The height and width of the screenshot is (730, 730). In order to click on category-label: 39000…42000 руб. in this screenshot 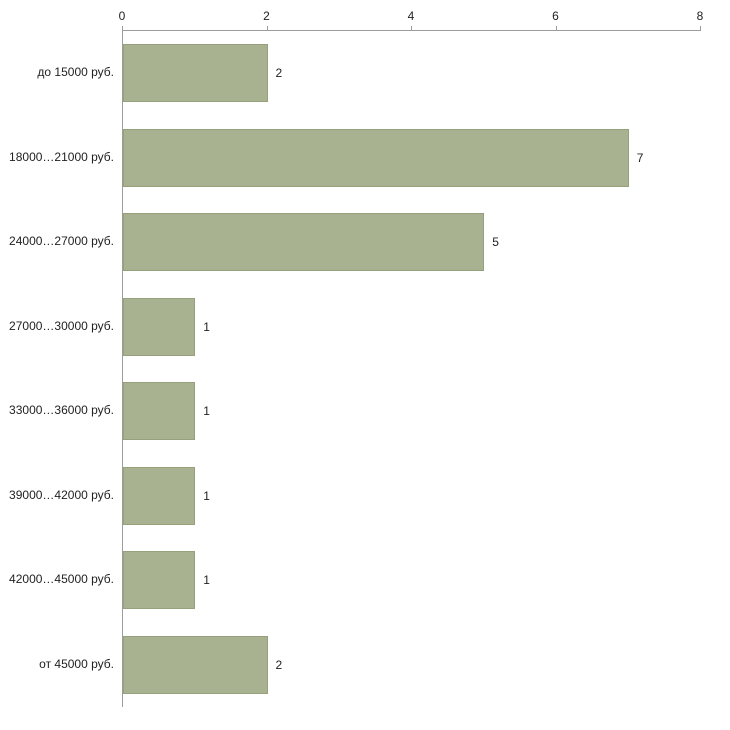, I will do `click(61, 494)`.